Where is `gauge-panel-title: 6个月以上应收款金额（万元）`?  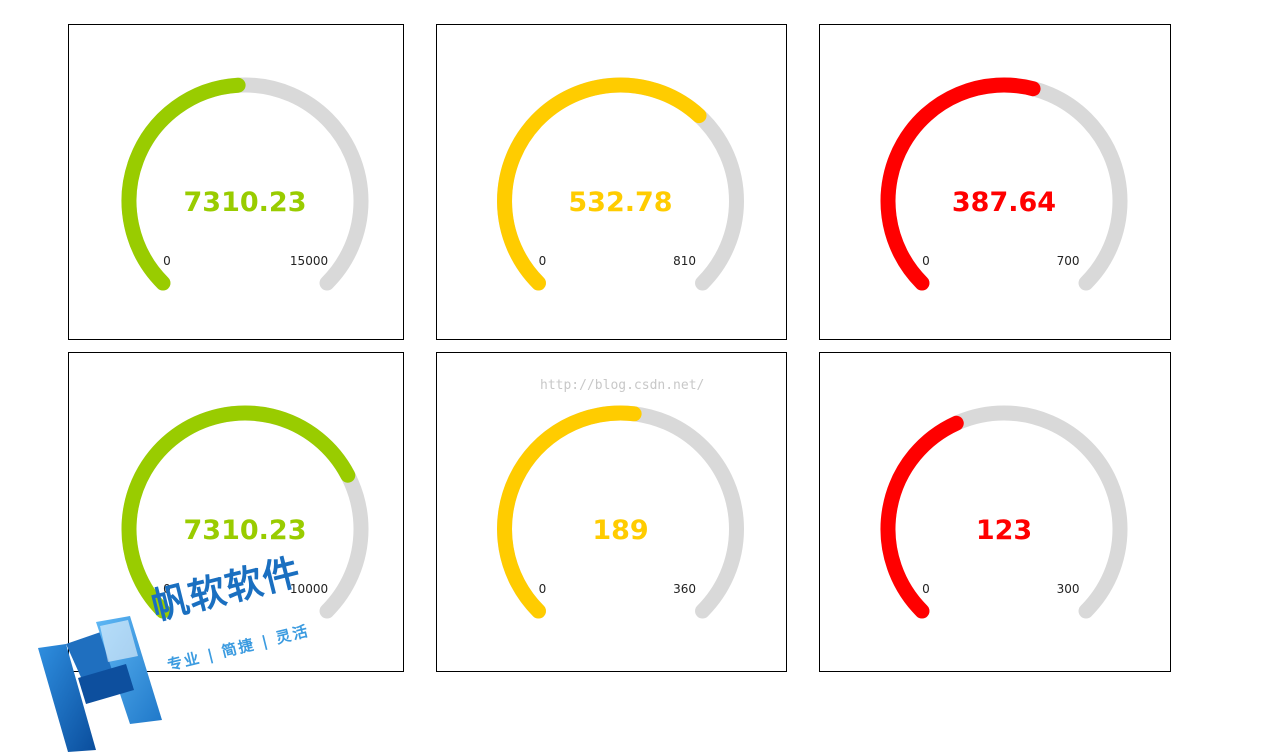
gauge-panel-title: 6个月以上应收款金额（万元） is located at coordinates (933, 39).